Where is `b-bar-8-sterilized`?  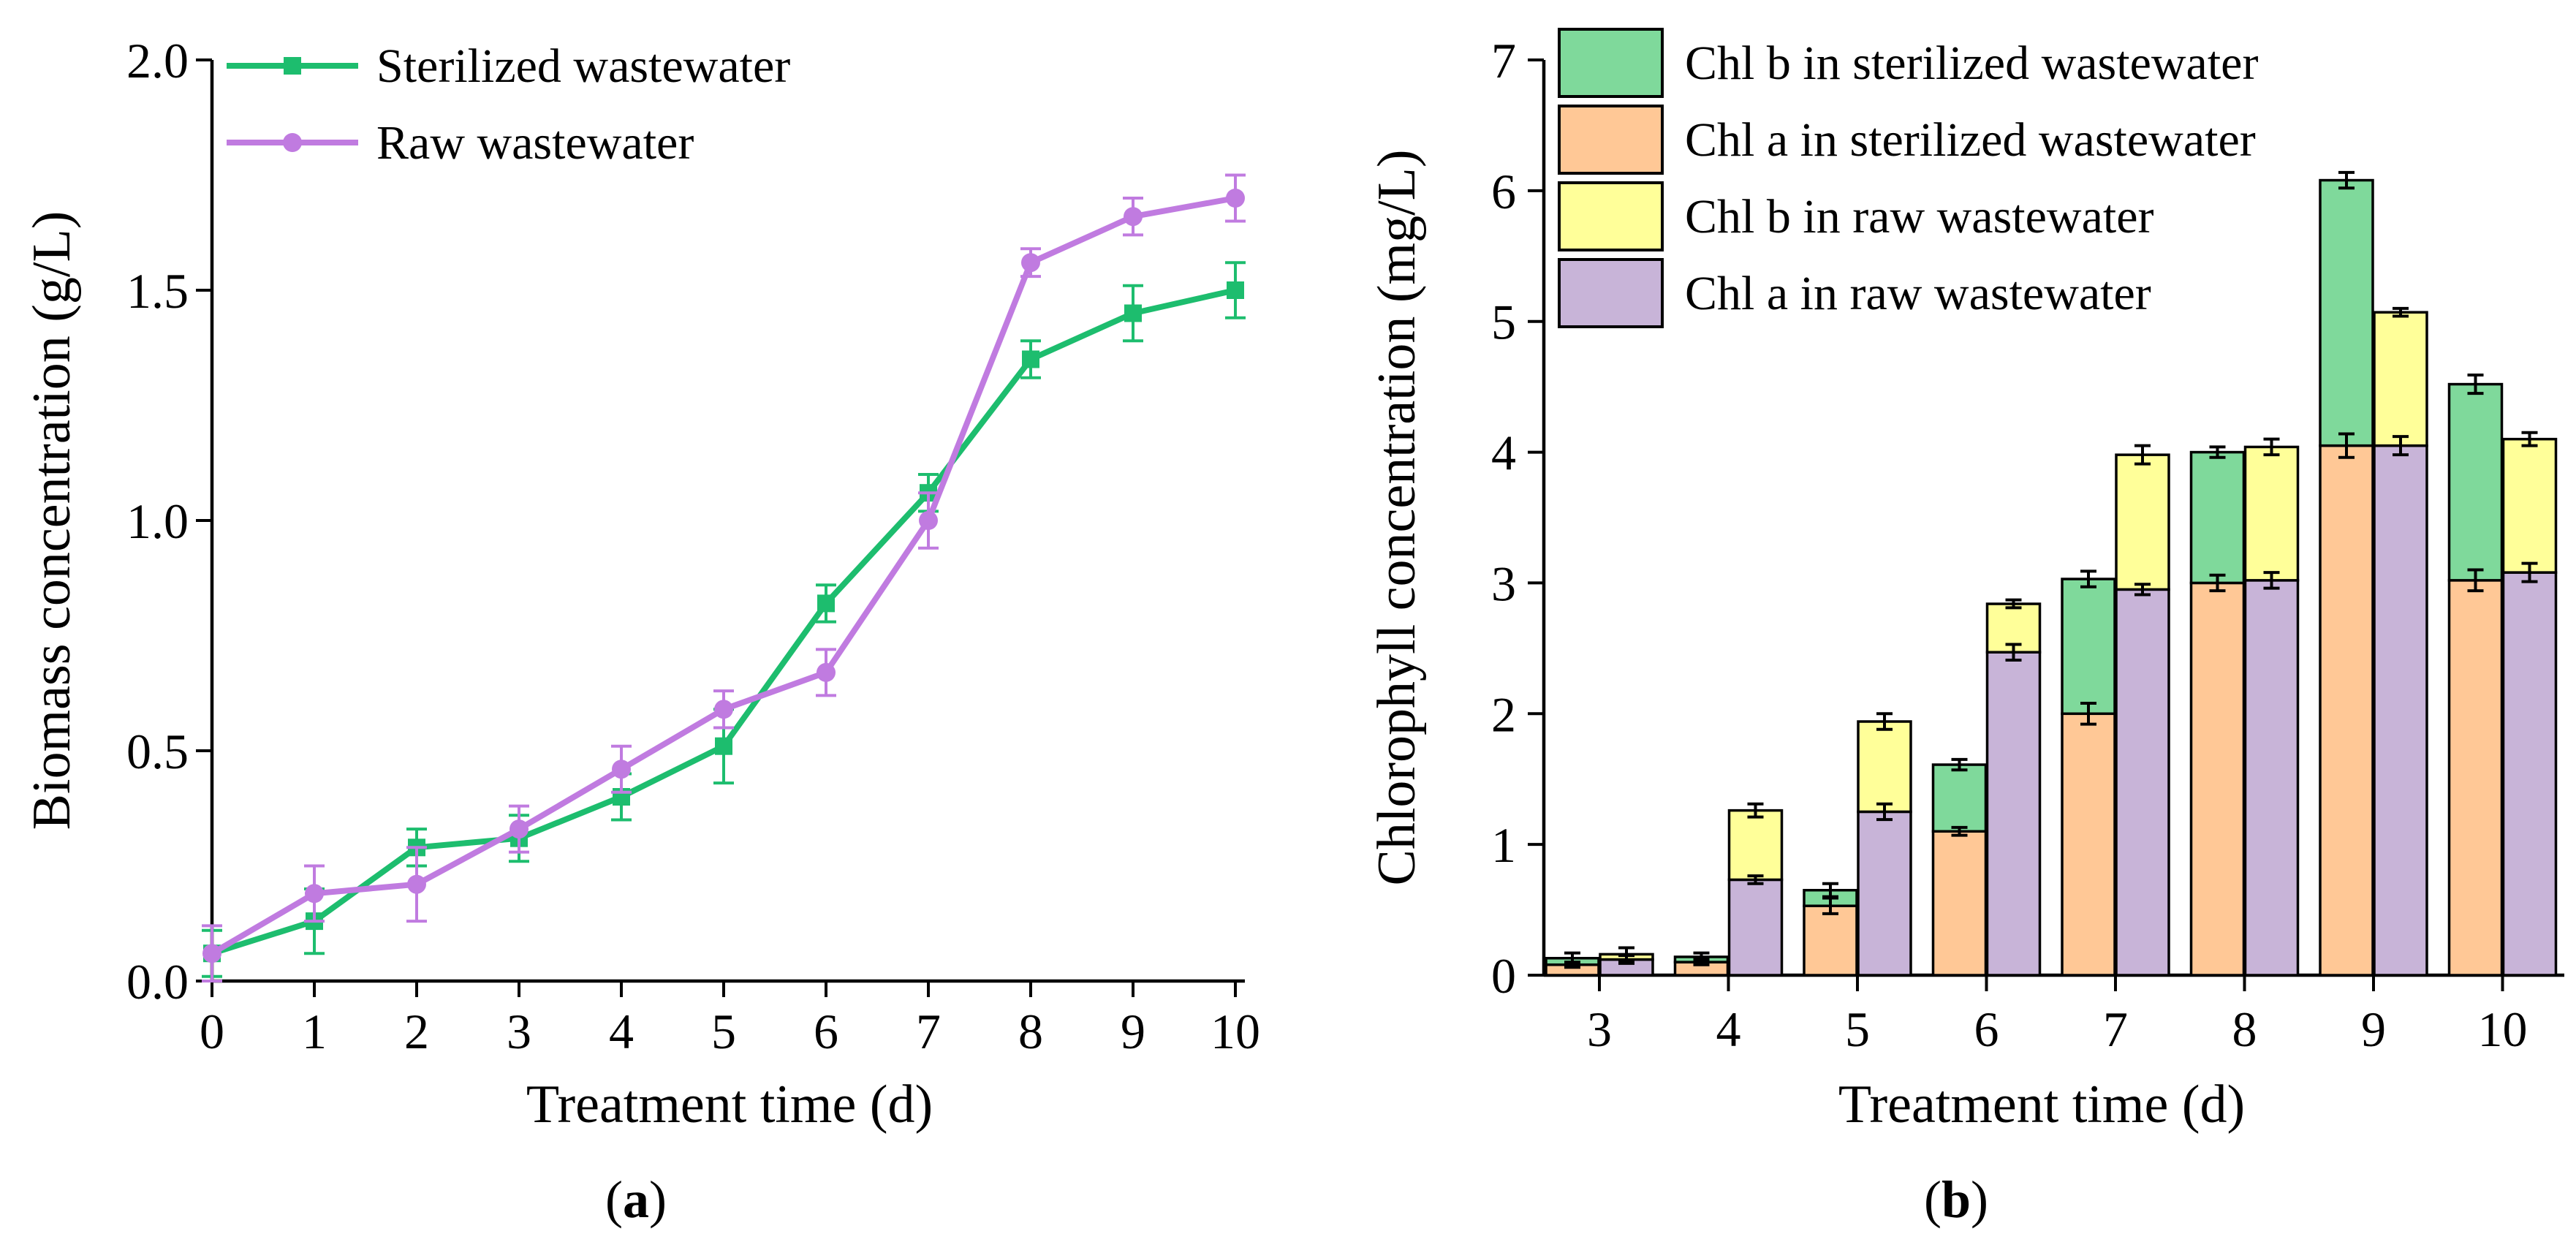 b-bar-8-sterilized is located at coordinates (2217, 711).